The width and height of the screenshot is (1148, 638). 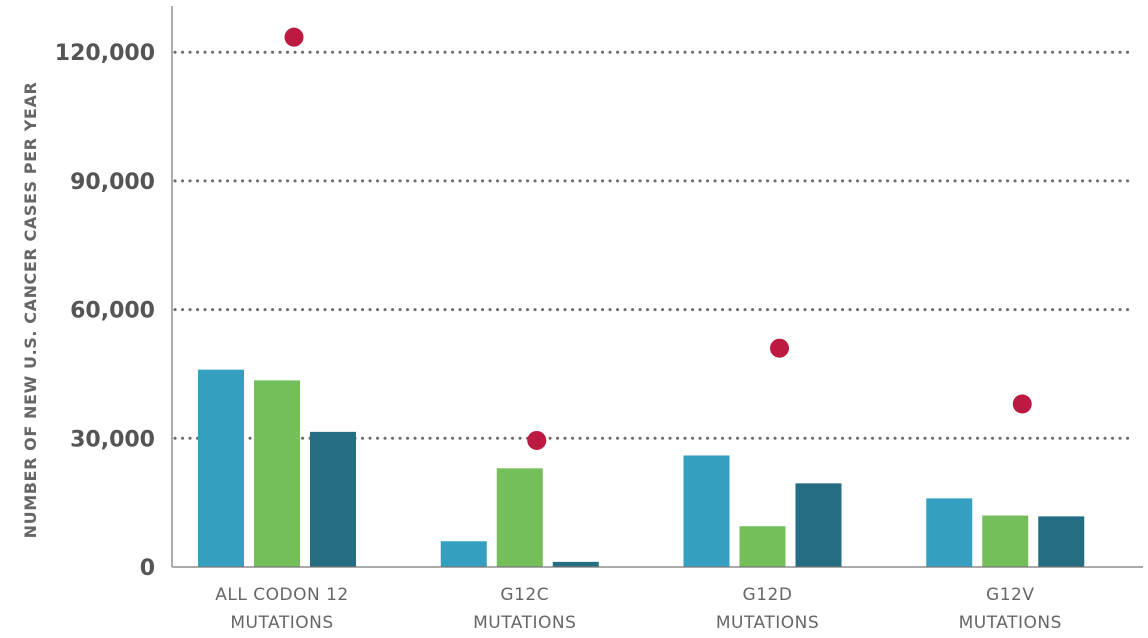 I want to click on category-label-line1: G12V, so click(x=1010, y=595).